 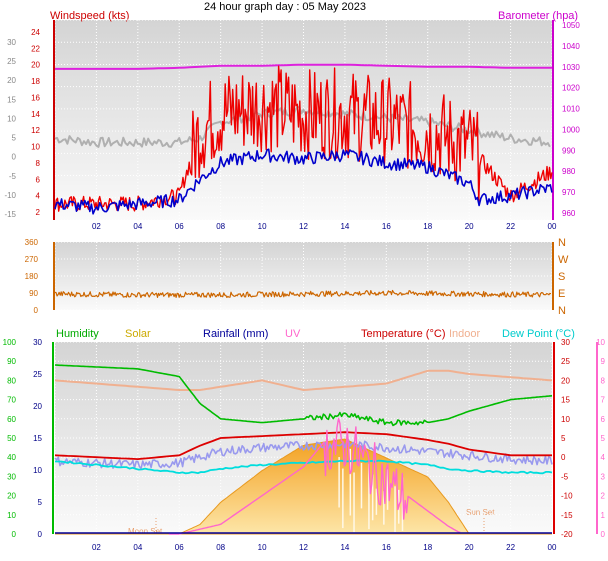 I want to click on panel1-x-tick-label: 20, so click(x=469, y=226).